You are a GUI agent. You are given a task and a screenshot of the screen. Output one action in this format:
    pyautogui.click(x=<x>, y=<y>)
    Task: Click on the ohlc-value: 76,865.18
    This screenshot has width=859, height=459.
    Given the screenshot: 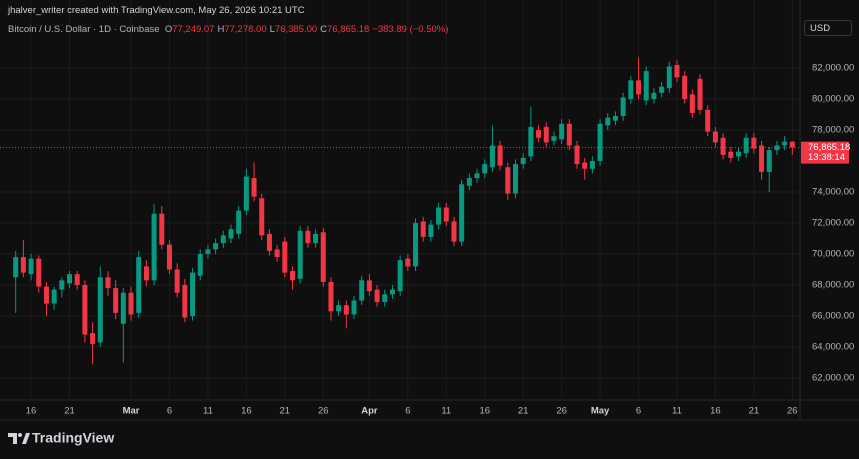 What is the action you would take?
    pyautogui.click(x=348, y=29)
    